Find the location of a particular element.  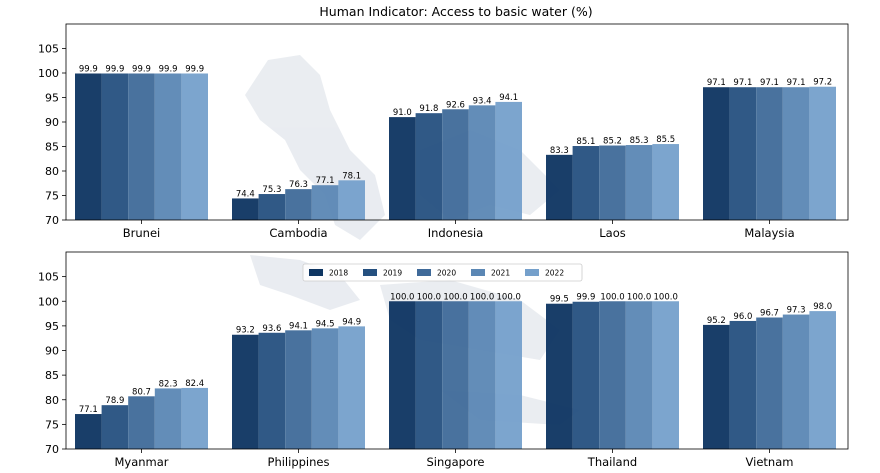

data-label: 77.1 is located at coordinates (88, 410).